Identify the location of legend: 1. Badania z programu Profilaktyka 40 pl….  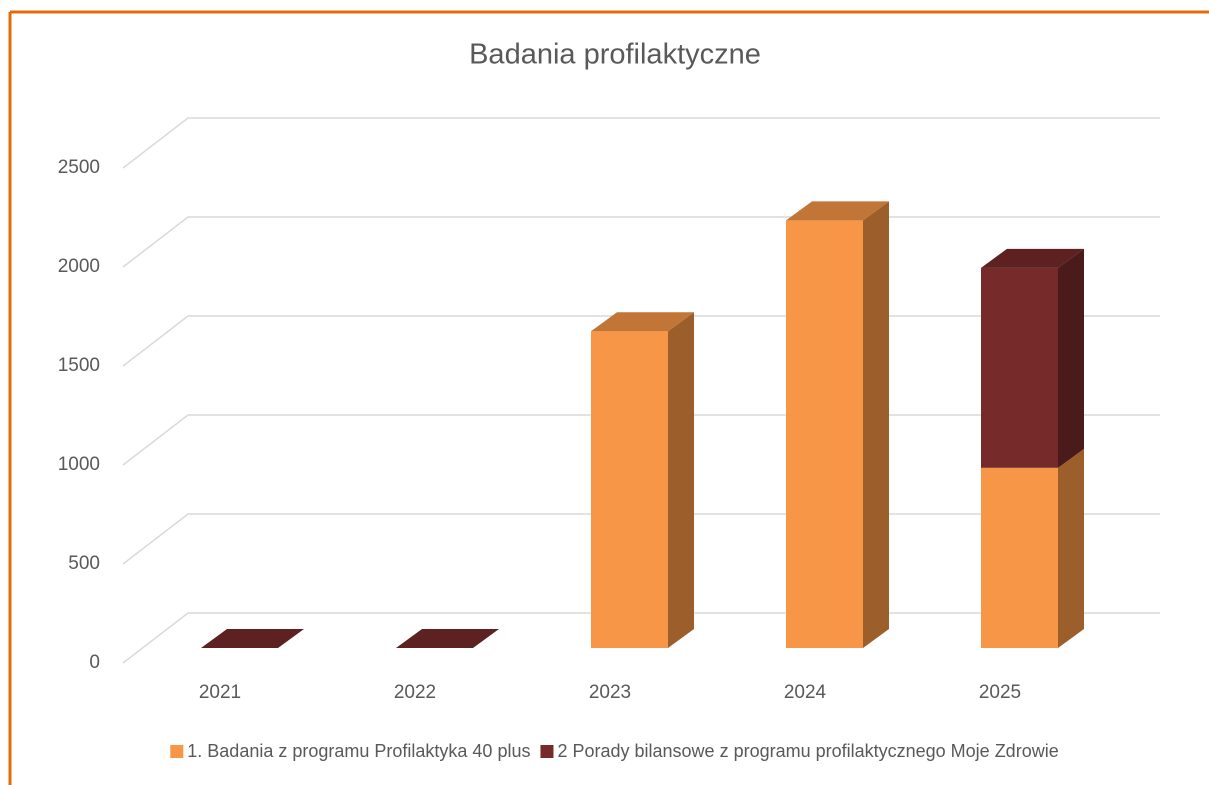
(614, 751).